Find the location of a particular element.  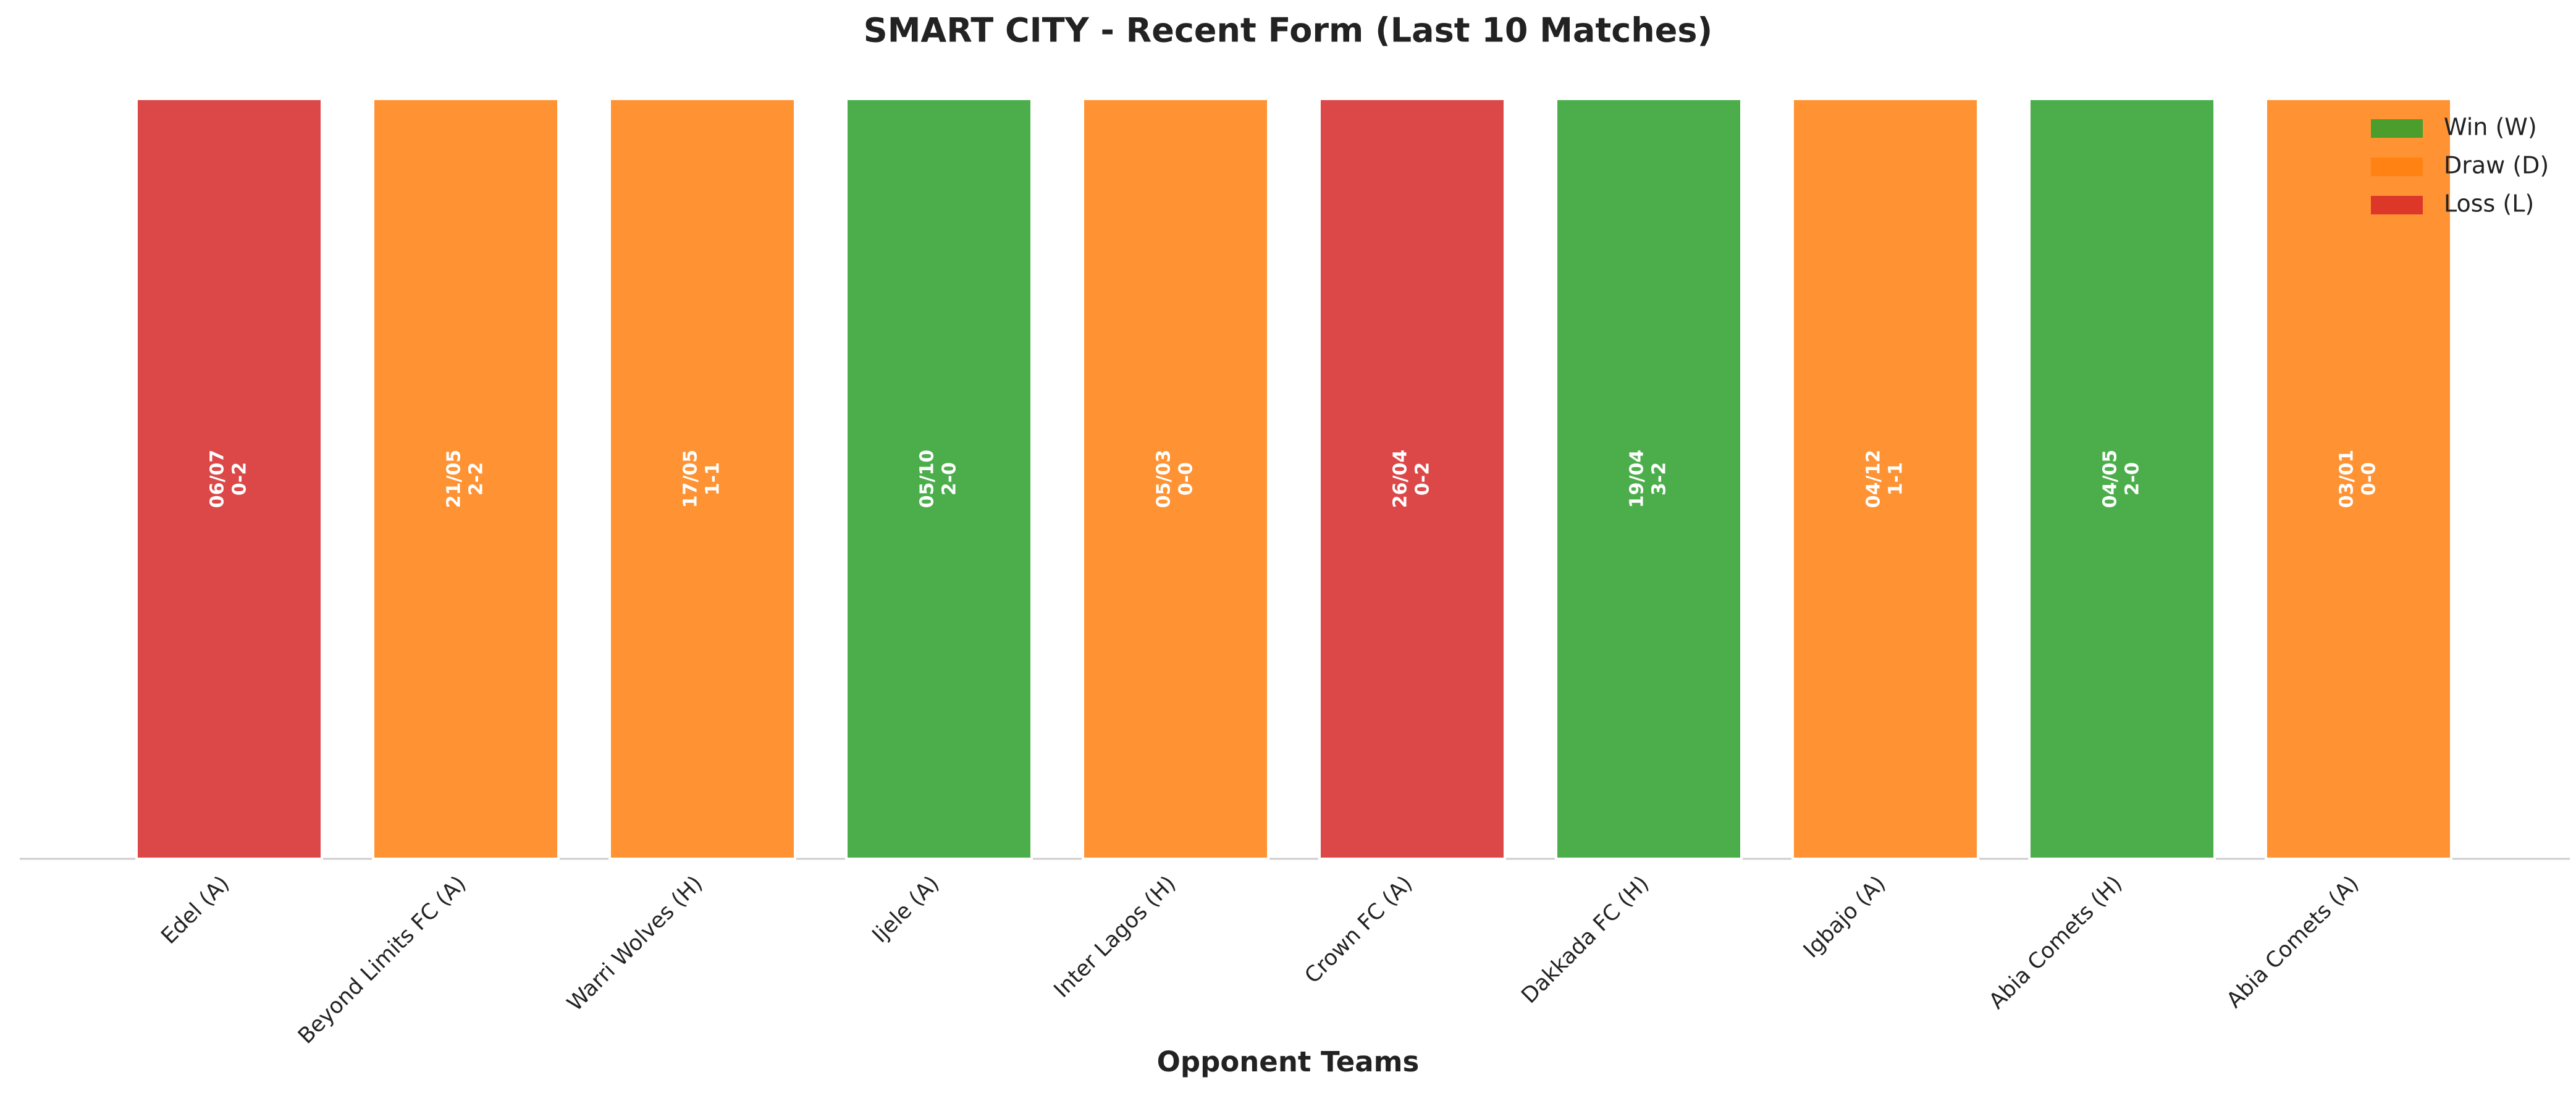

match-date: 04/12 is located at coordinates (1874, 479).